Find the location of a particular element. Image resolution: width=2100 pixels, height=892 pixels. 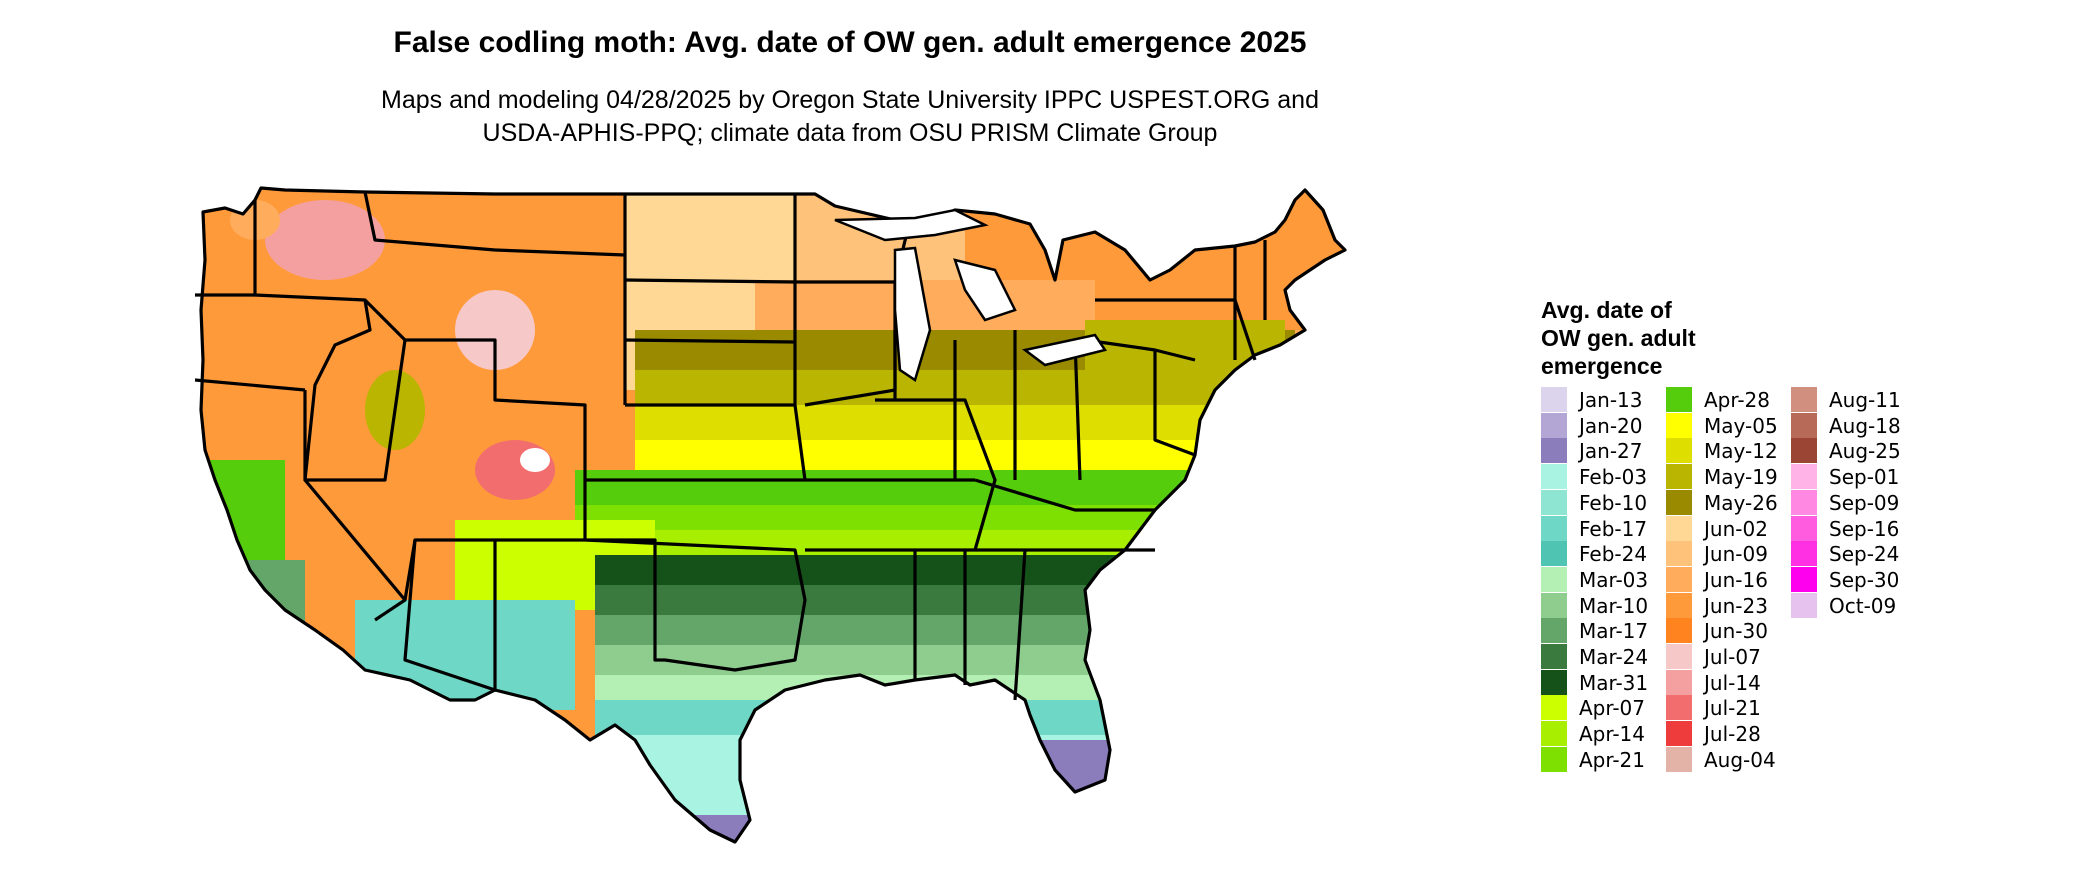

legend-label: Apr-28 is located at coordinates (1737, 400).